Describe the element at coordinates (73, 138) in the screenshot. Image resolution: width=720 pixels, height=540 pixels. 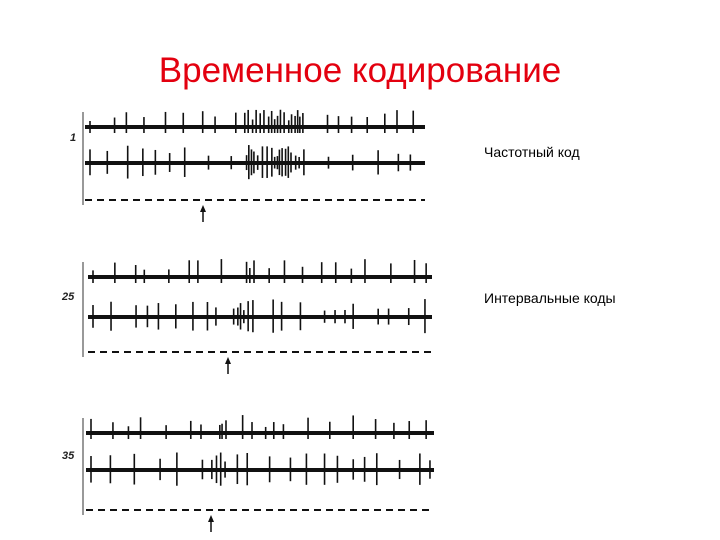
I see `panel-label: 1` at that location.